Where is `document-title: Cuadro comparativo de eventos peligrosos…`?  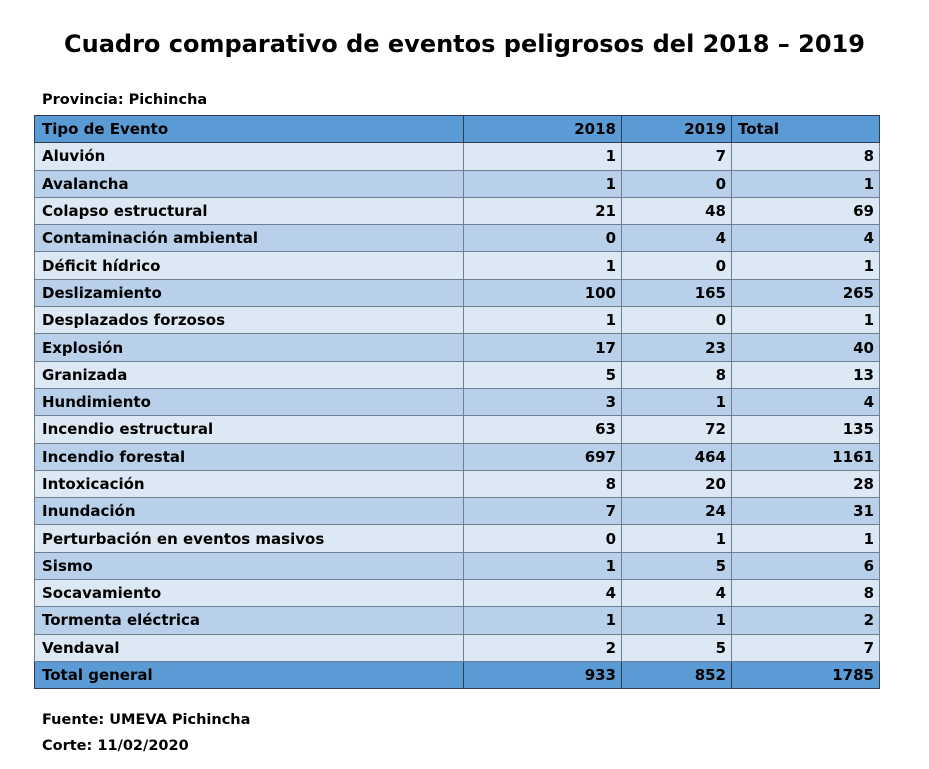
document-title: Cuadro comparativo de eventos peligrosos… is located at coordinates (464, 44).